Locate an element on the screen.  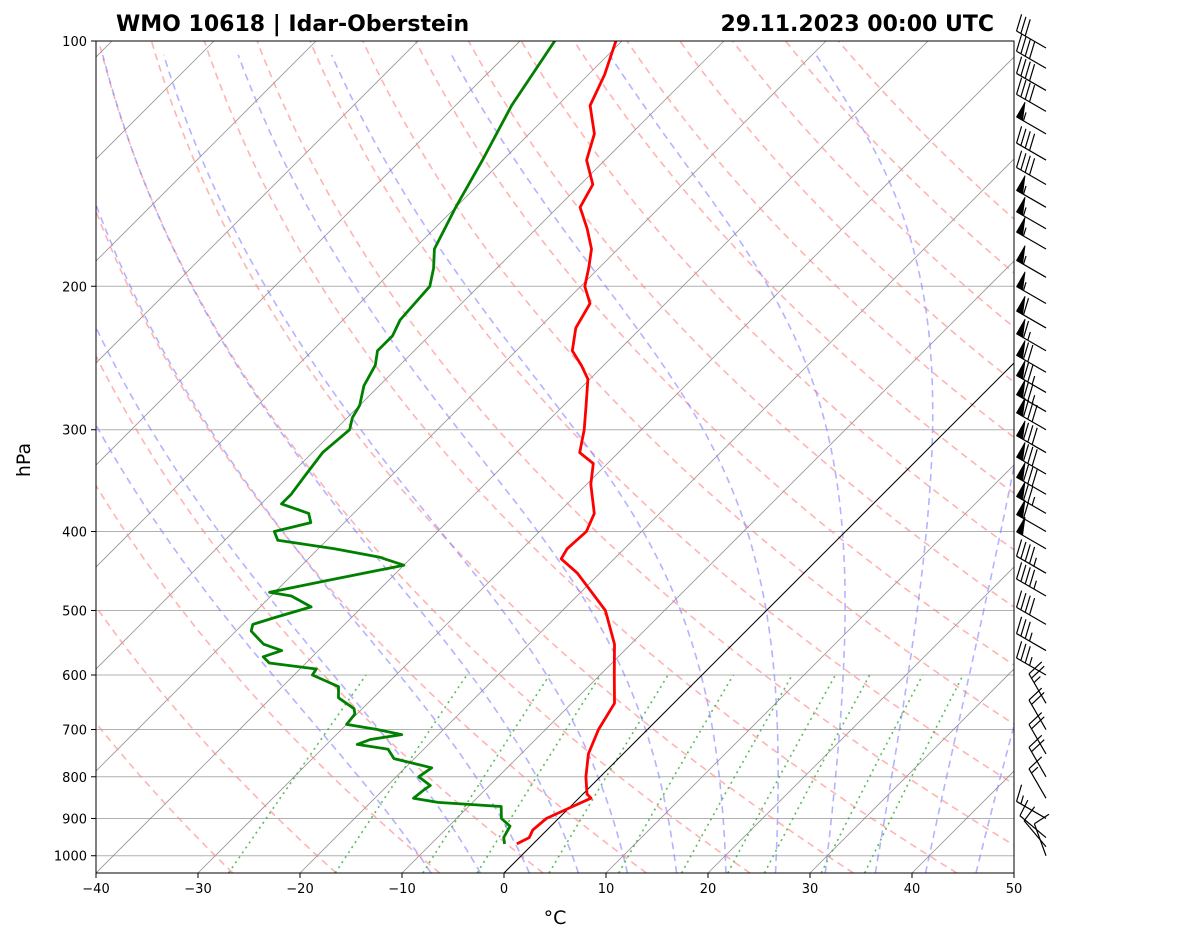
y-tick-label: 1000 is located at coordinates (70, 857).